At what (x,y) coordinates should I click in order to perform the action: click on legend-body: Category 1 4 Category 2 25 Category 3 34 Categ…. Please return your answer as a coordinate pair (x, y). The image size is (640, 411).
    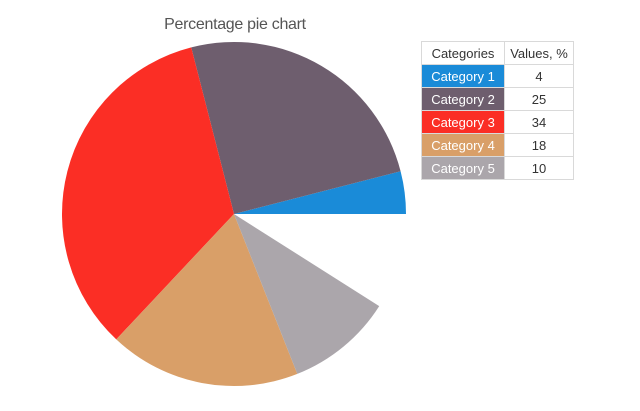
    Looking at the image, I should click on (497, 122).